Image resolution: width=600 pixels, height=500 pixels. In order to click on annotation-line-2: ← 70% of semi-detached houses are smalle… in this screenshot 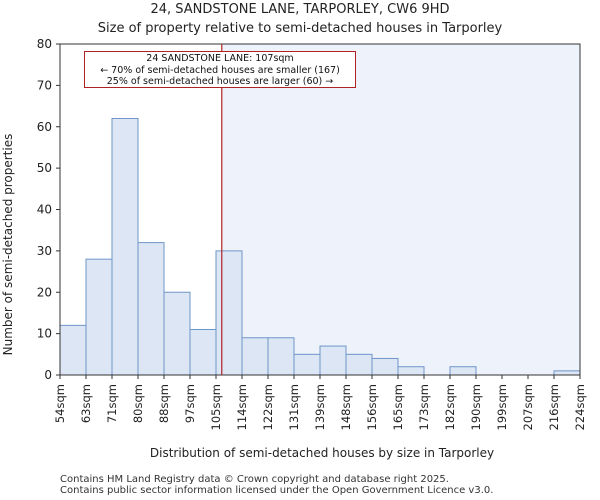, I will do `click(220, 70)`.